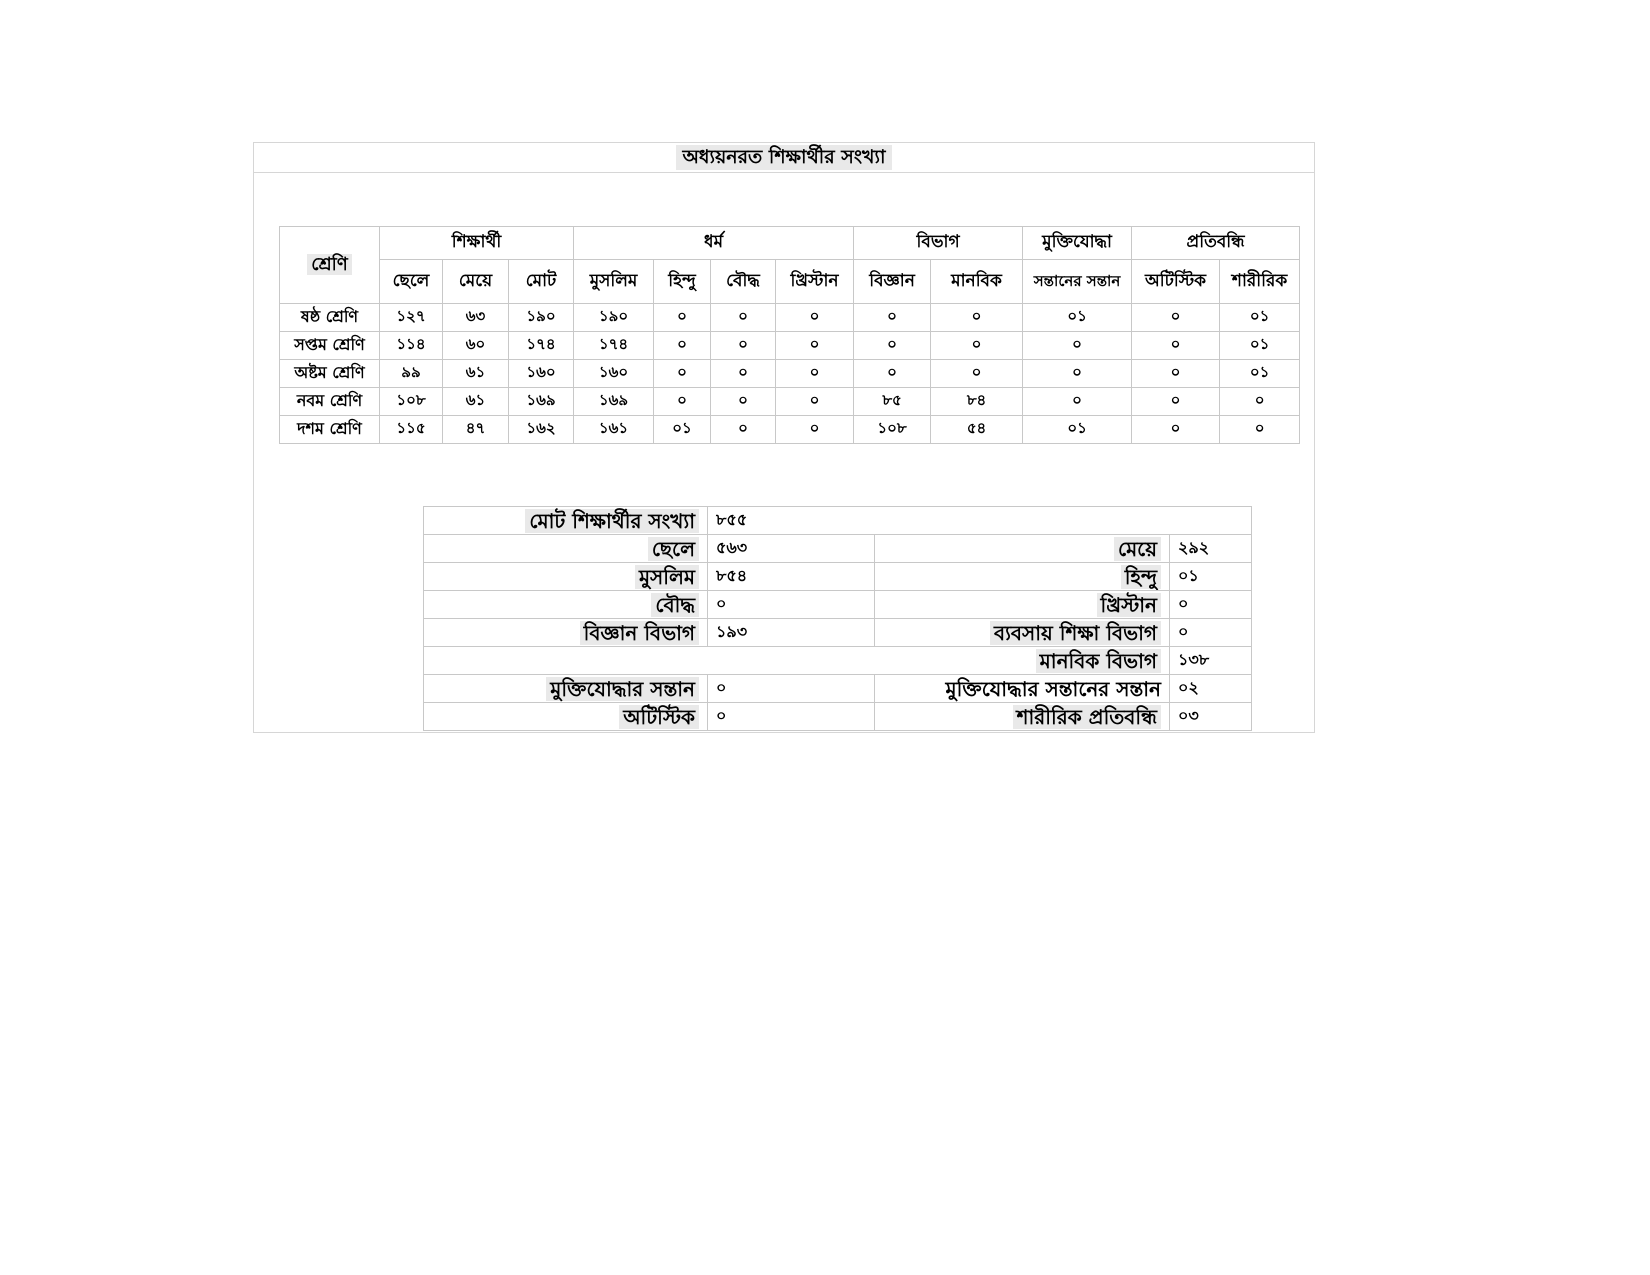  I want to click on column-header-4: হিন্দু, so click(682, 281).